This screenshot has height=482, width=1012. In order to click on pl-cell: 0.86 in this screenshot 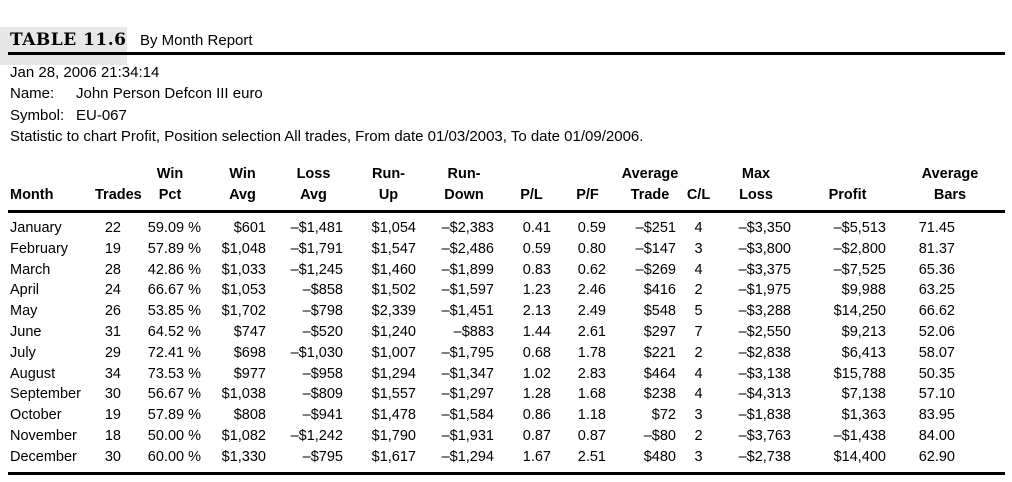, I will do `click(536, 415)`.